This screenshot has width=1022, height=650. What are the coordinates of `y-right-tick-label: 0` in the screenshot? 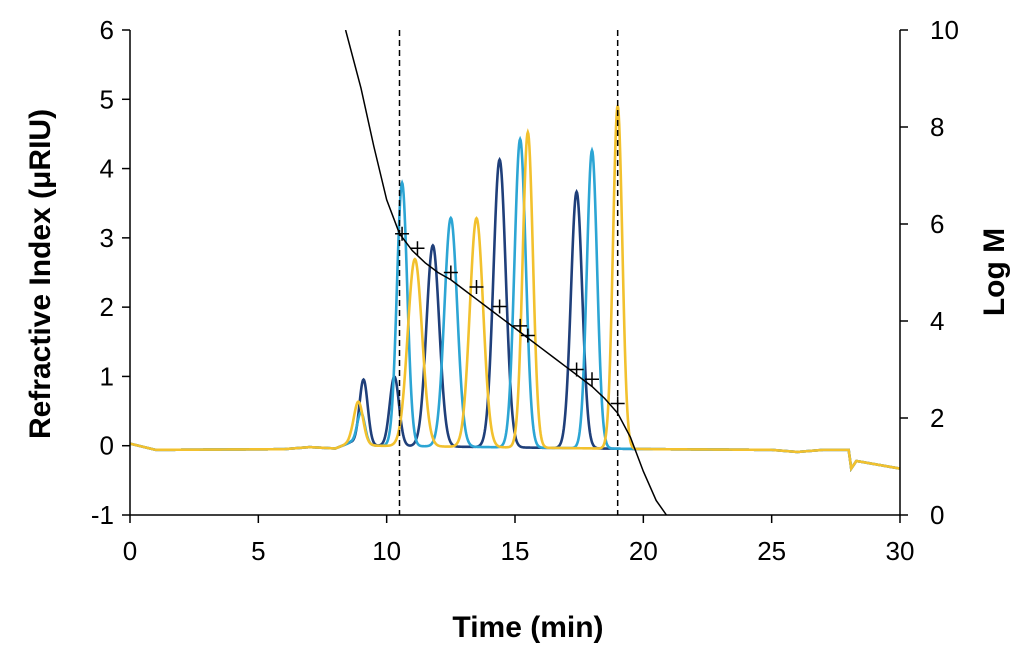 It's located at (937, 515).